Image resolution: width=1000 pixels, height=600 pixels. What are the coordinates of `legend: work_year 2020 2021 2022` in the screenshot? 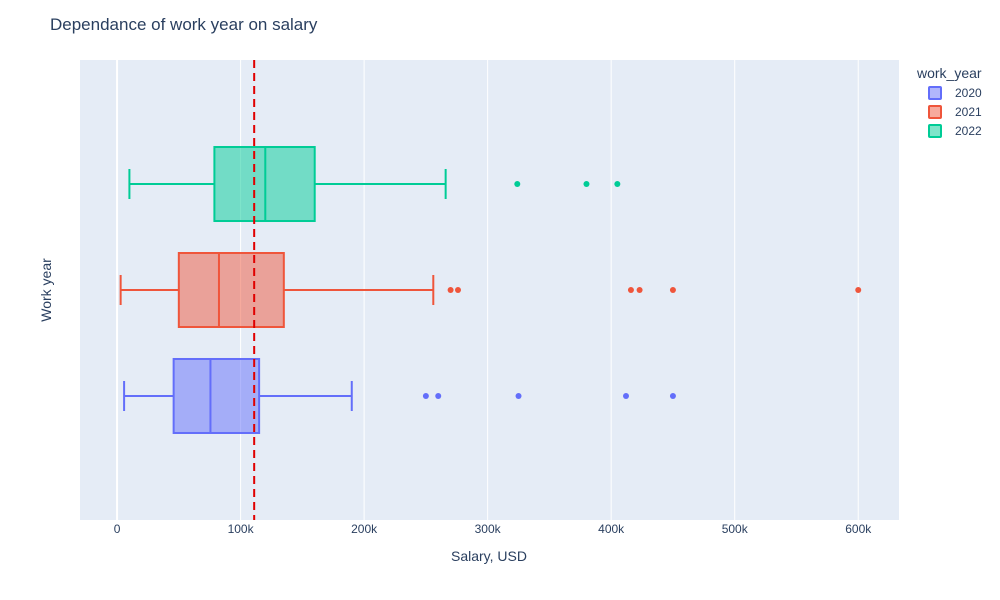 It's located at (949, 101).